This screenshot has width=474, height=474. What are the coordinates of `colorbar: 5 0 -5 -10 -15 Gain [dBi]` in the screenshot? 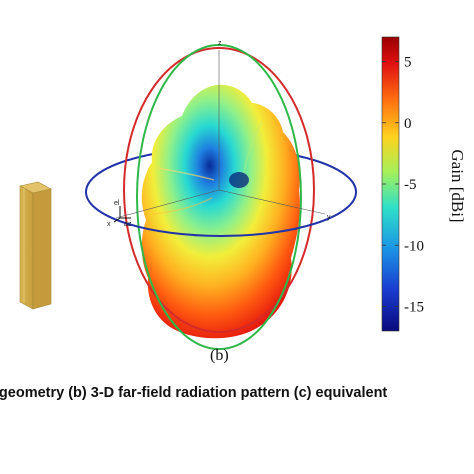 It's located at (424, 184).